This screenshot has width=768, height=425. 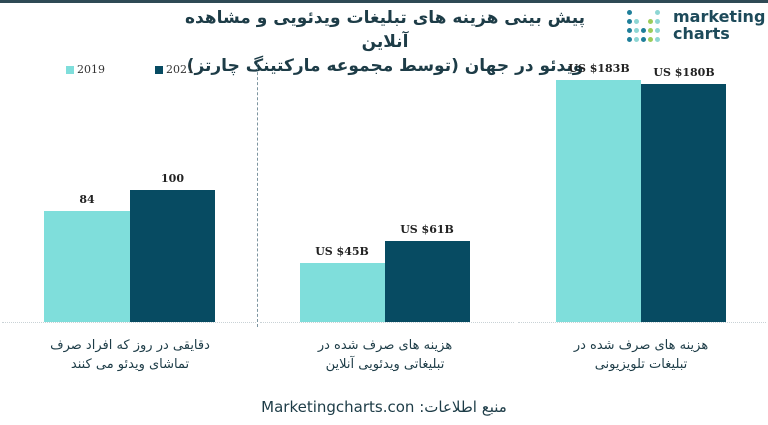 What do you see at coordinates (87, 199) in the screenshot?
I see `value-label: 84` at bounding box center [87, 199].